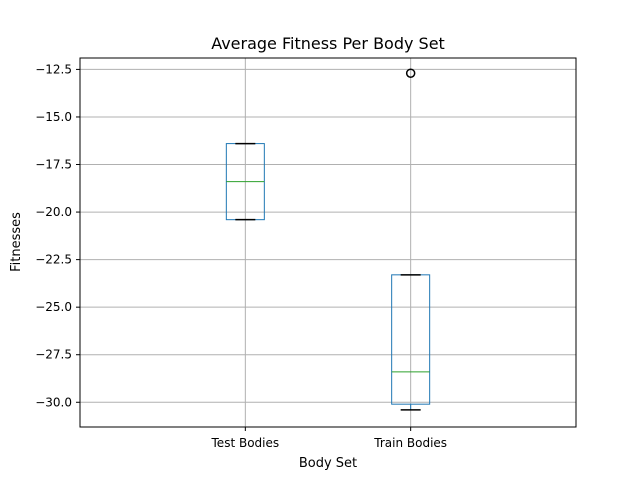  I want to click on y-tick-label: −12.5, so click(53, 69).